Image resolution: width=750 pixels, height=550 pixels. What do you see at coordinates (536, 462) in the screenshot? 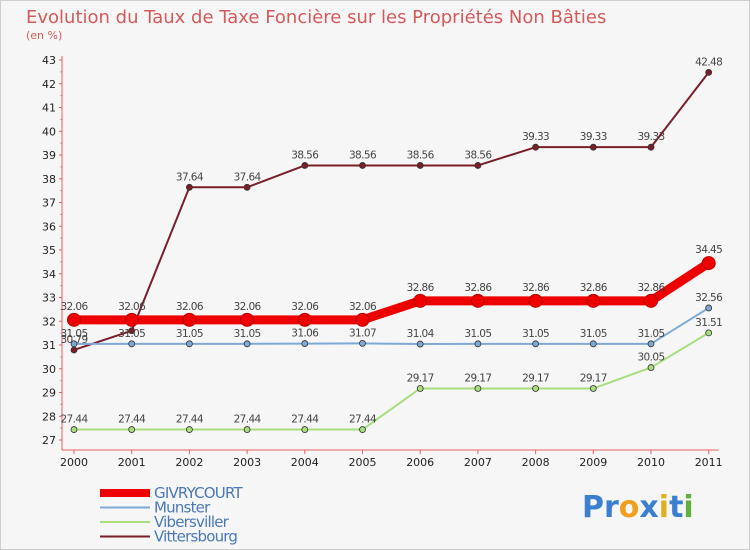
I see `x-tick-label: 2008` at bounding box center [536, 462].